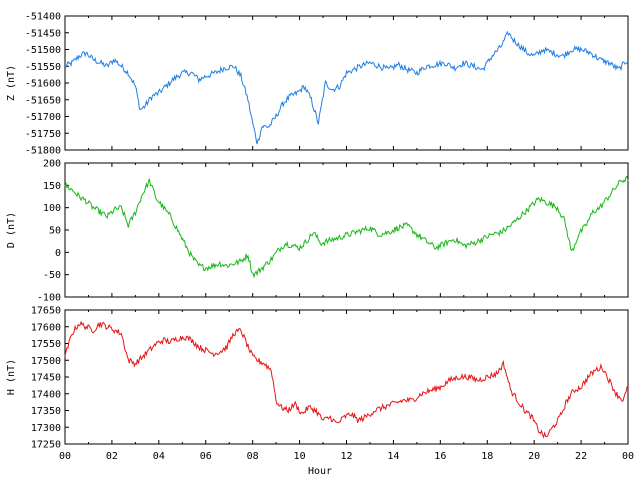 The width and height of the screenshot is (640, 480). Describe the element at coordinates (534, 456) in the screenshot. I see `x-tick-label: 20` at that location.